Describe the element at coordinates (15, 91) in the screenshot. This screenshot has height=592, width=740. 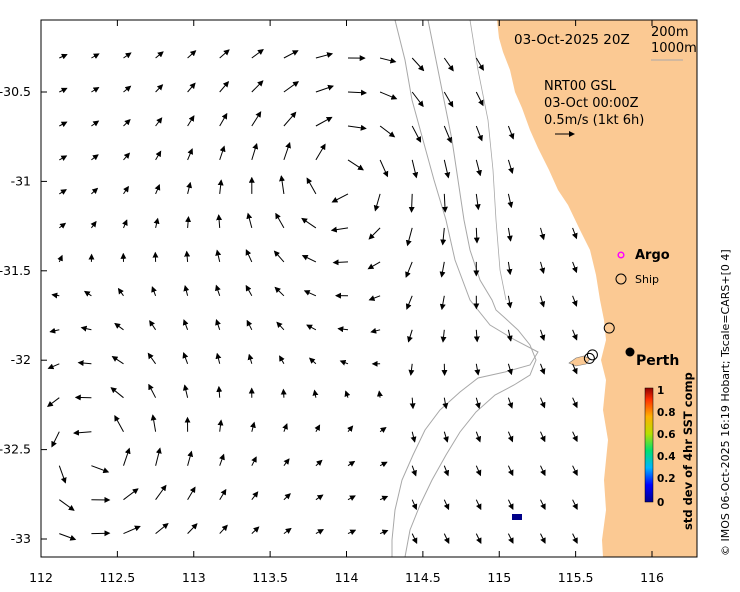
I see `y-tick-label: -30.5` at that location.